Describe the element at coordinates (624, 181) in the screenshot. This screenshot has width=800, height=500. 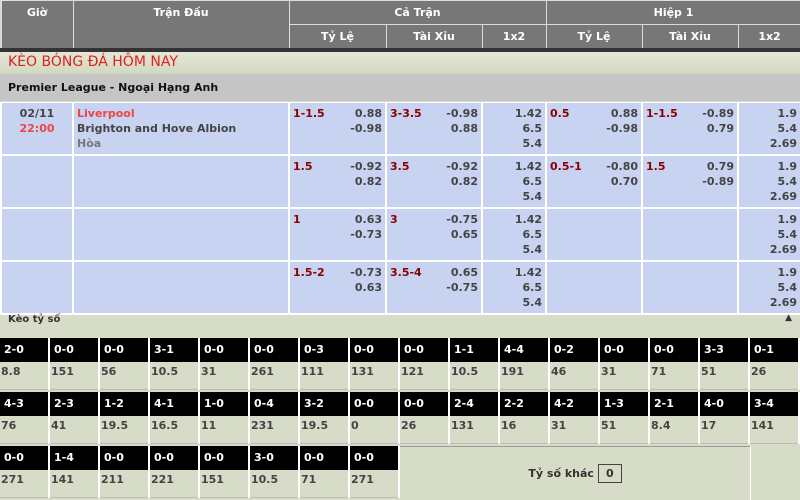
I see `h1-handicap-odds-away: 0.70` at that location.